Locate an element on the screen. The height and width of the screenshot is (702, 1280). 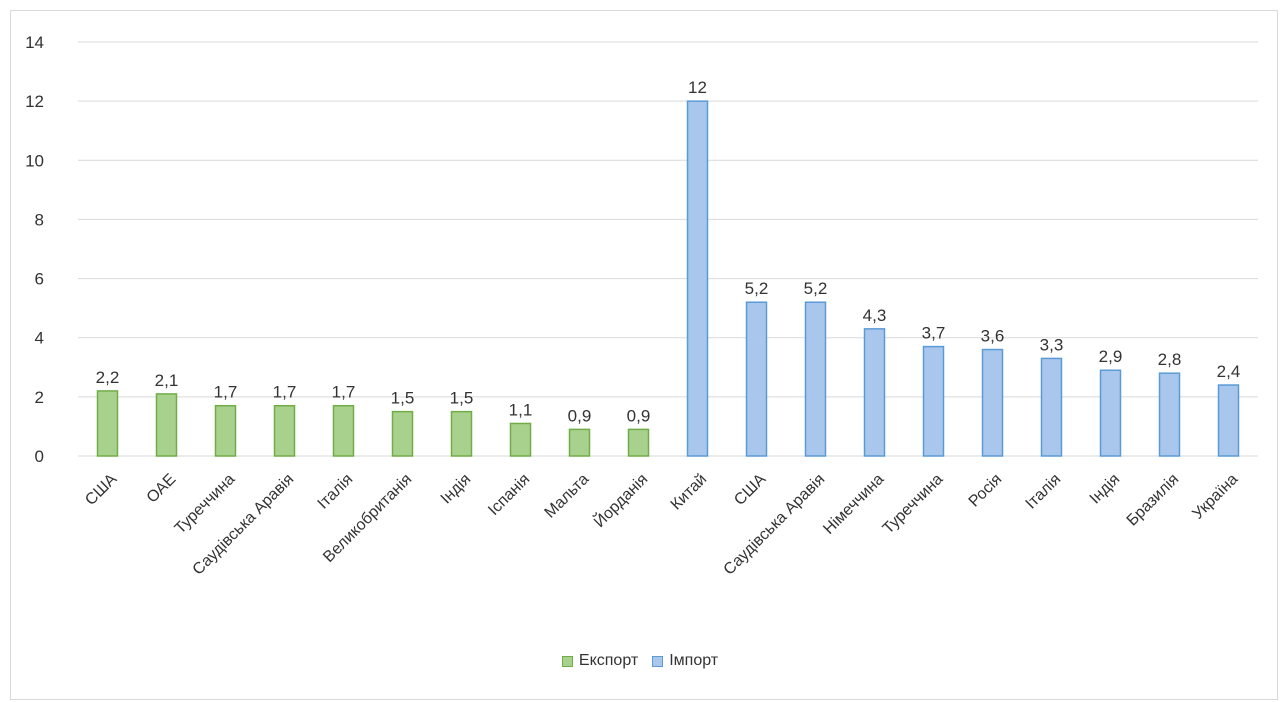
x-category-label: Бразилія is located at coordinates (1153, 500).